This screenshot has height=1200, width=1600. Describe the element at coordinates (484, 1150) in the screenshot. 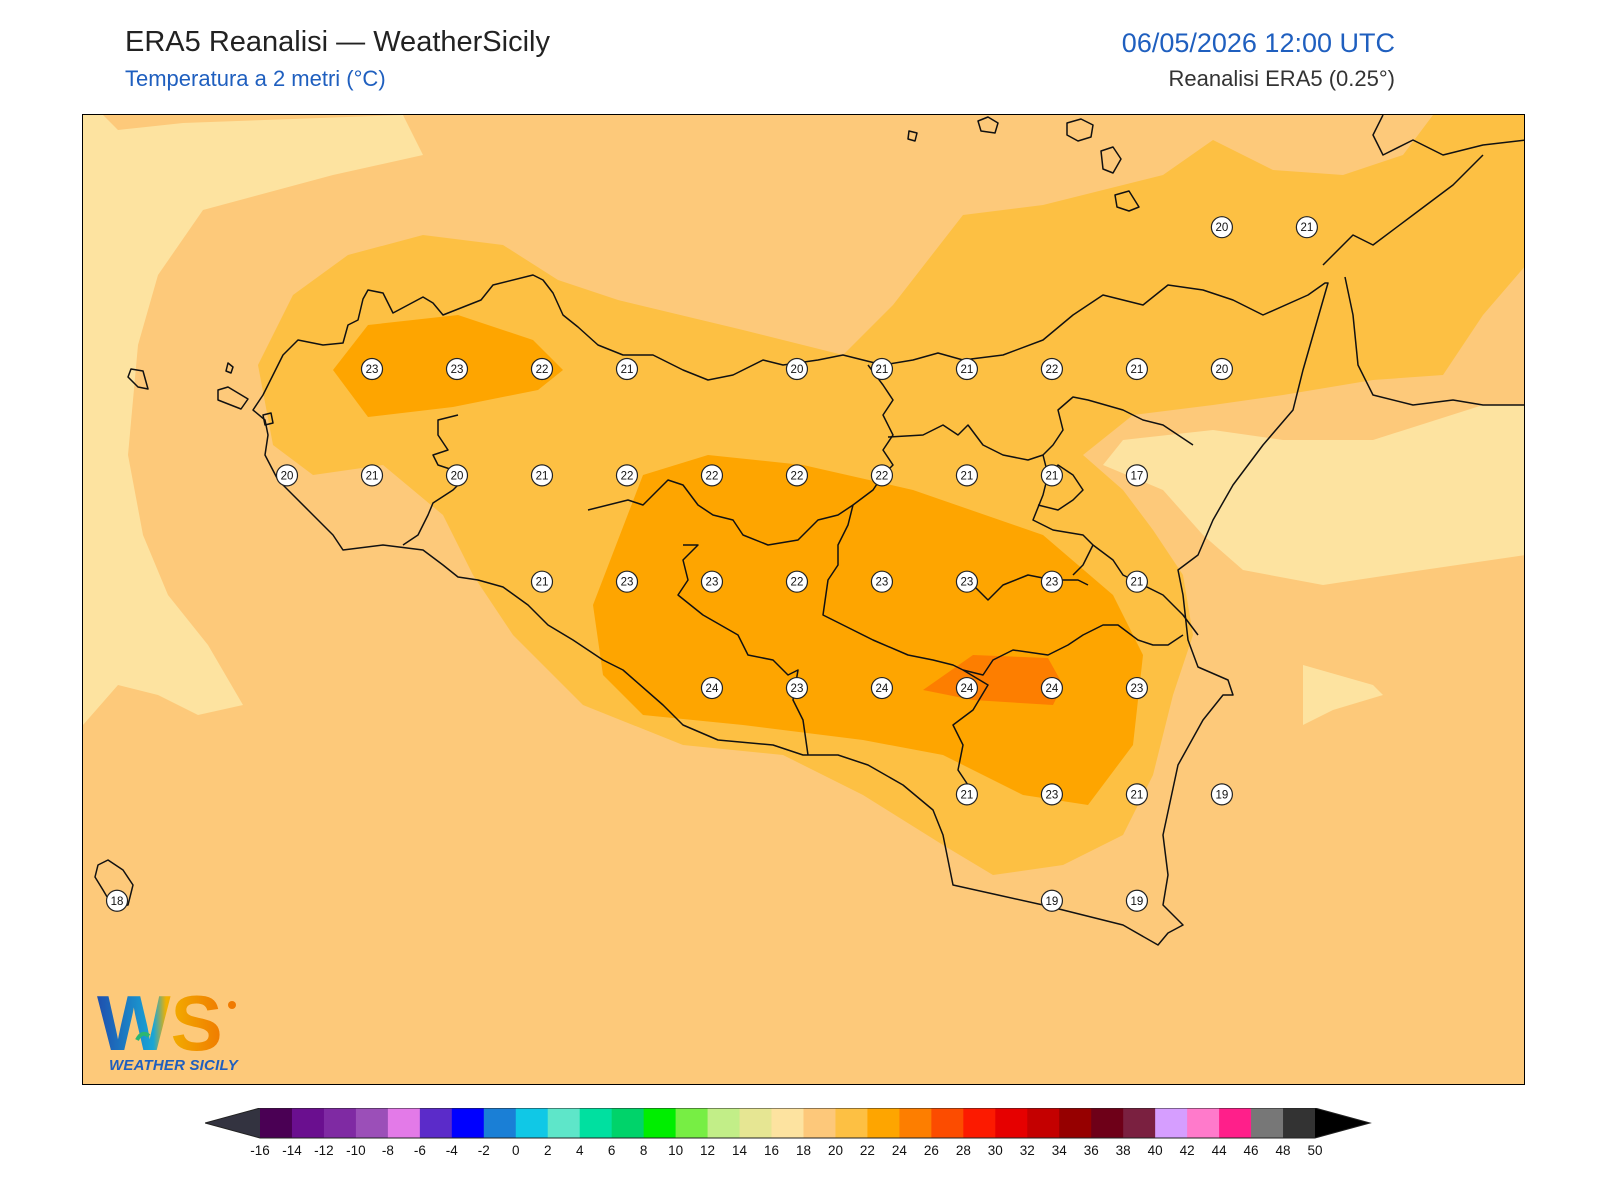

I see `colorbar-tick-label: -2` at that location.